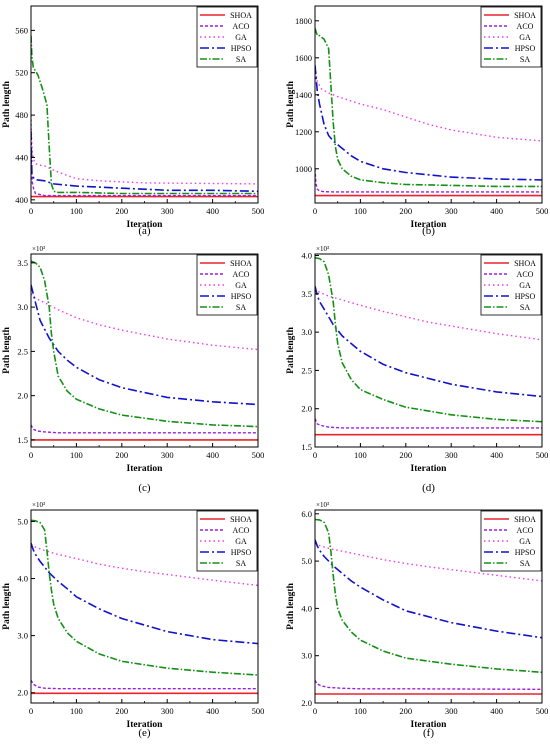 This screenshot has height=744, width=550. What do you see at coordinates (303, 95) in the screenshot?
I see `y-tick-label: 1400` at bounding box center [303, 95].